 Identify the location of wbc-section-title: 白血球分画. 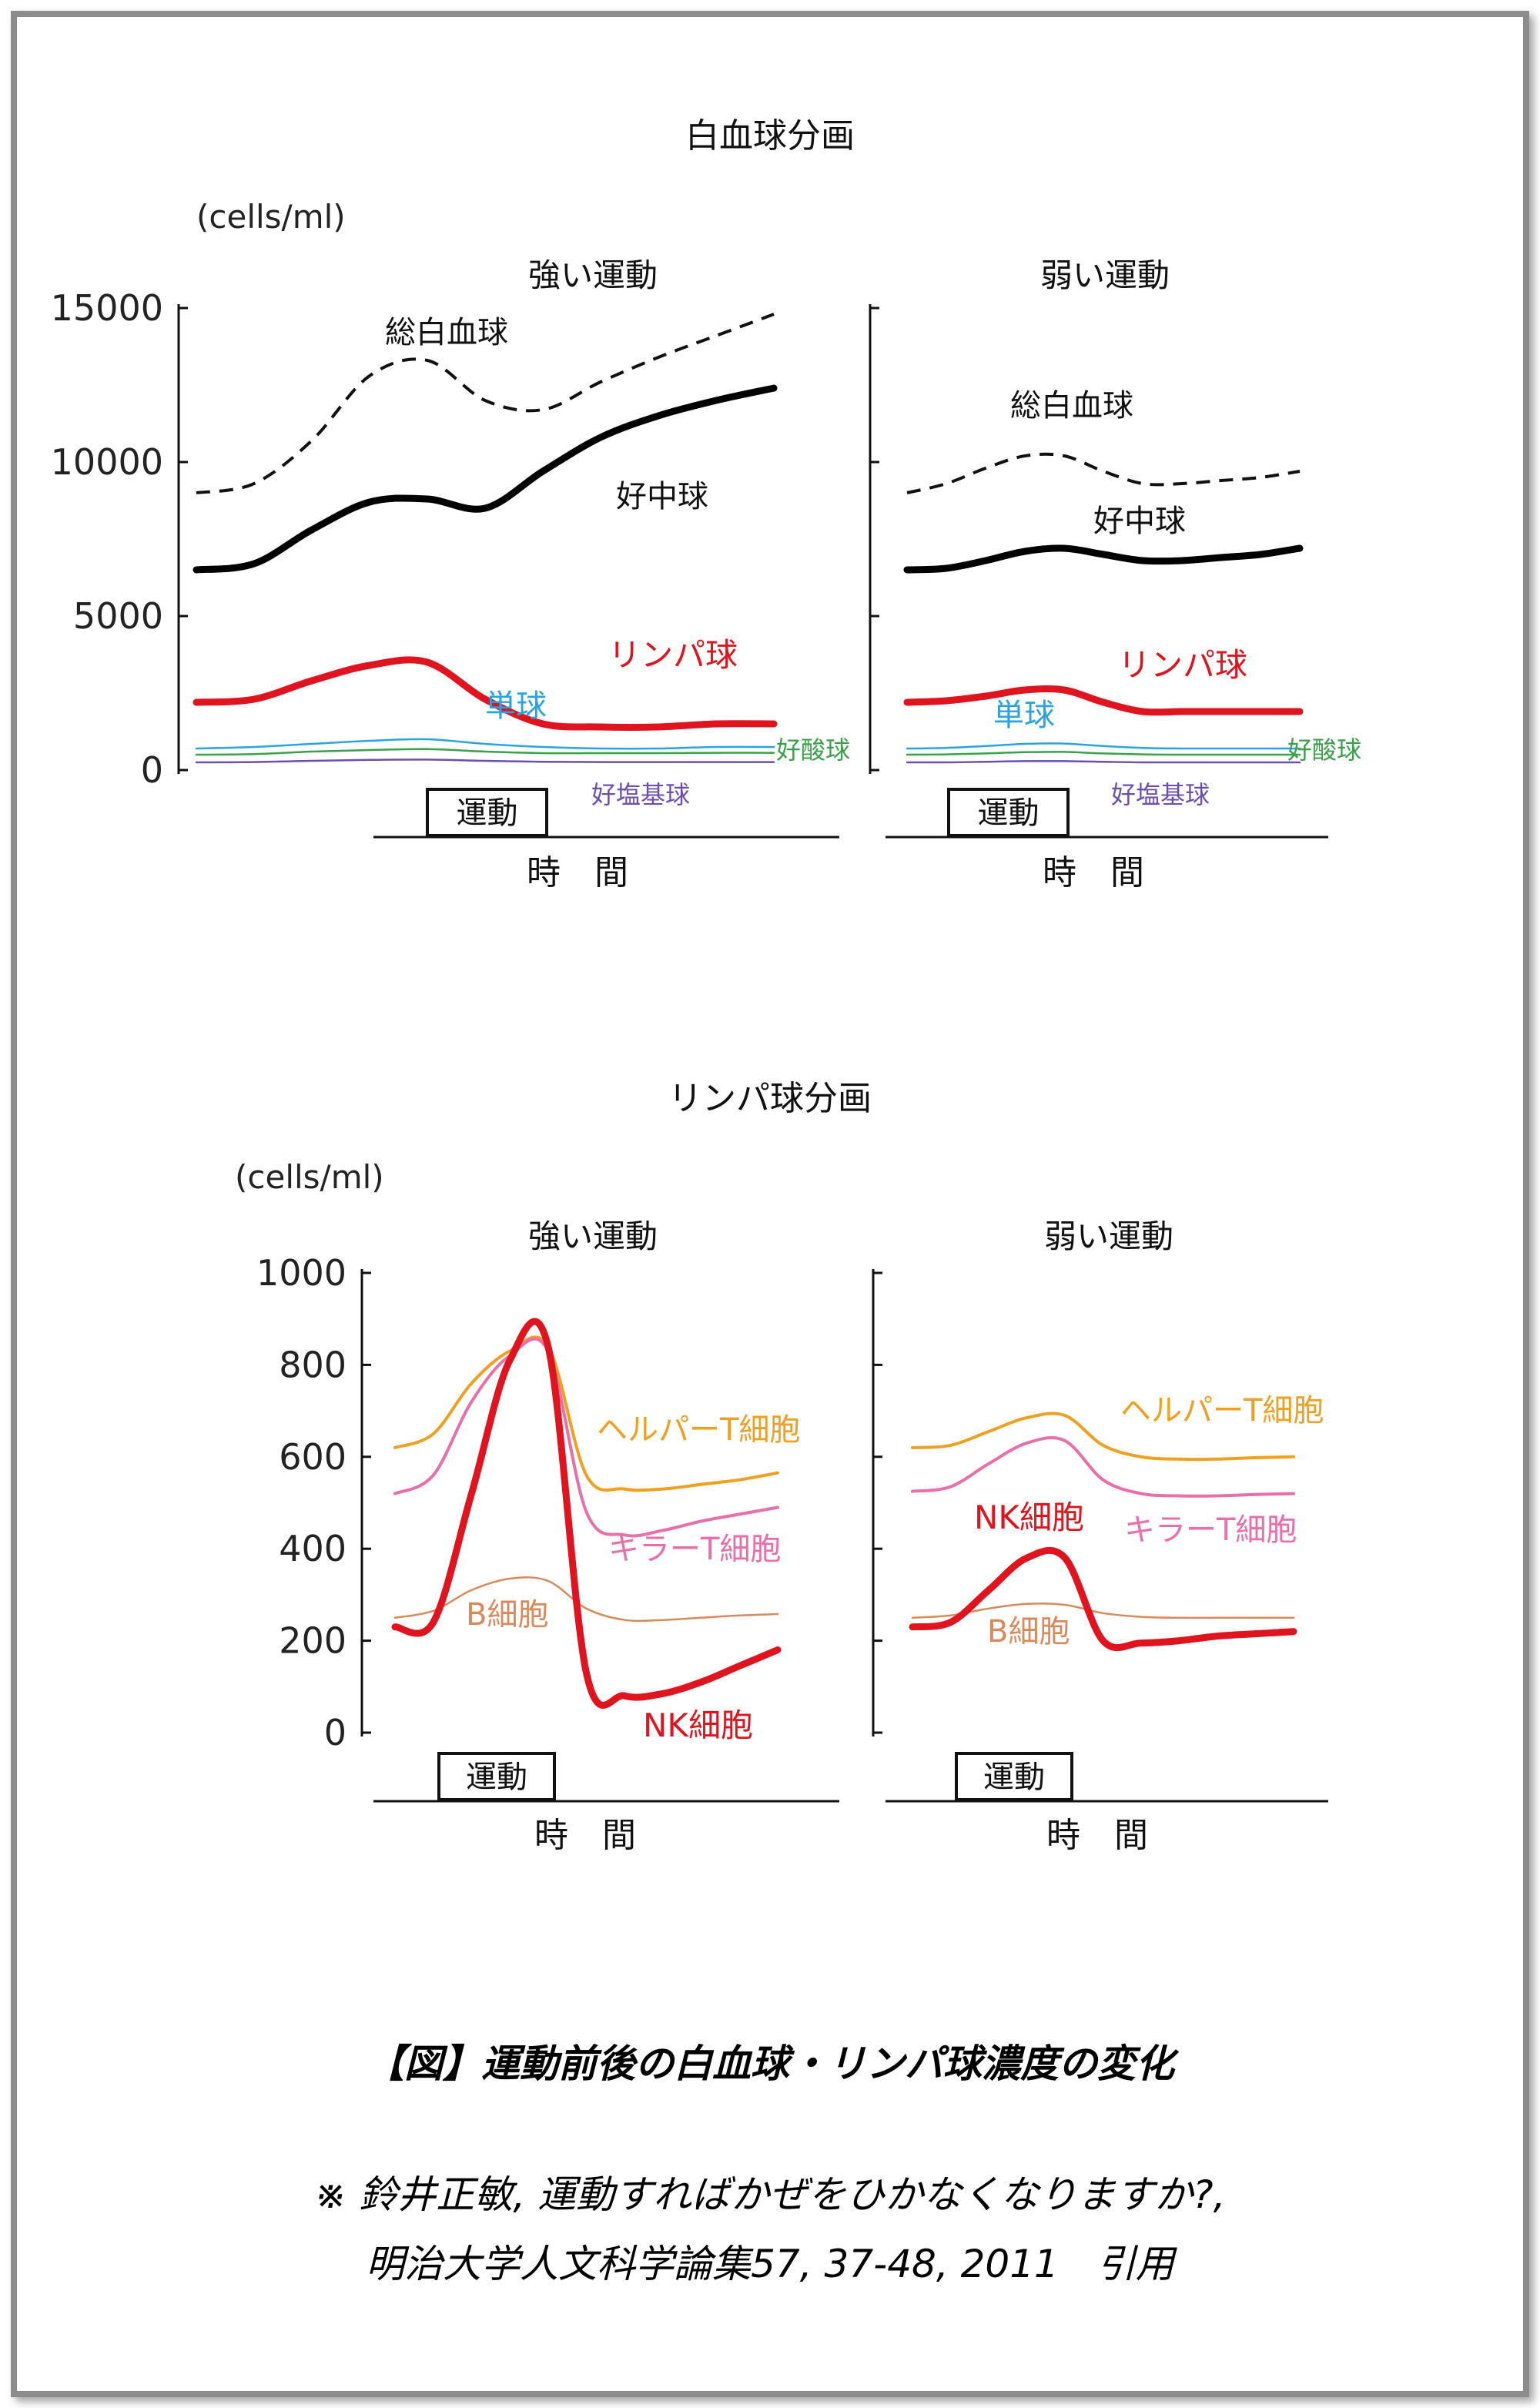
(770, 136).